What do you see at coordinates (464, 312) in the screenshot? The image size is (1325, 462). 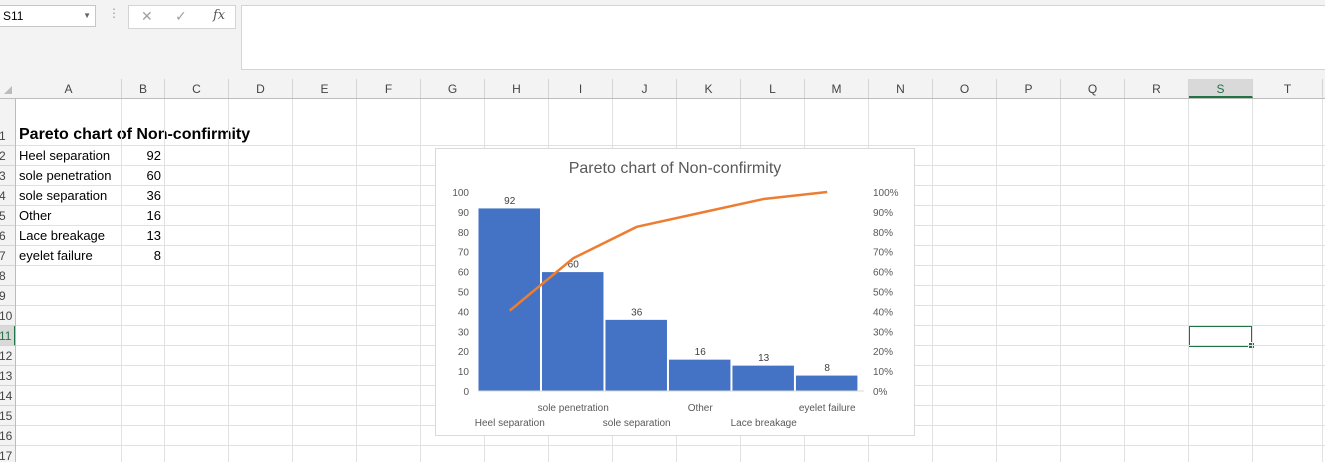 I see `y-axis-tick-label: 40` at bounding box center [464, 312].